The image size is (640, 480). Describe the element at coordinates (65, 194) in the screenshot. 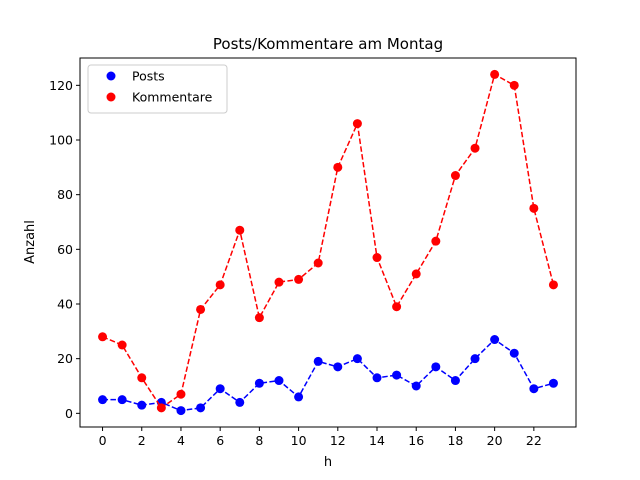

I see `y-tick-label: 80` at that location.